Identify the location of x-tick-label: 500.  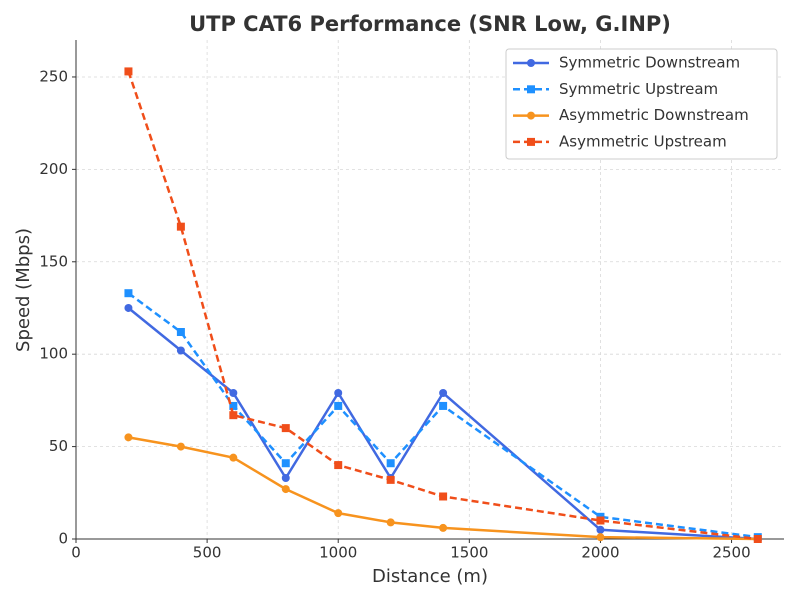
(207, 553).